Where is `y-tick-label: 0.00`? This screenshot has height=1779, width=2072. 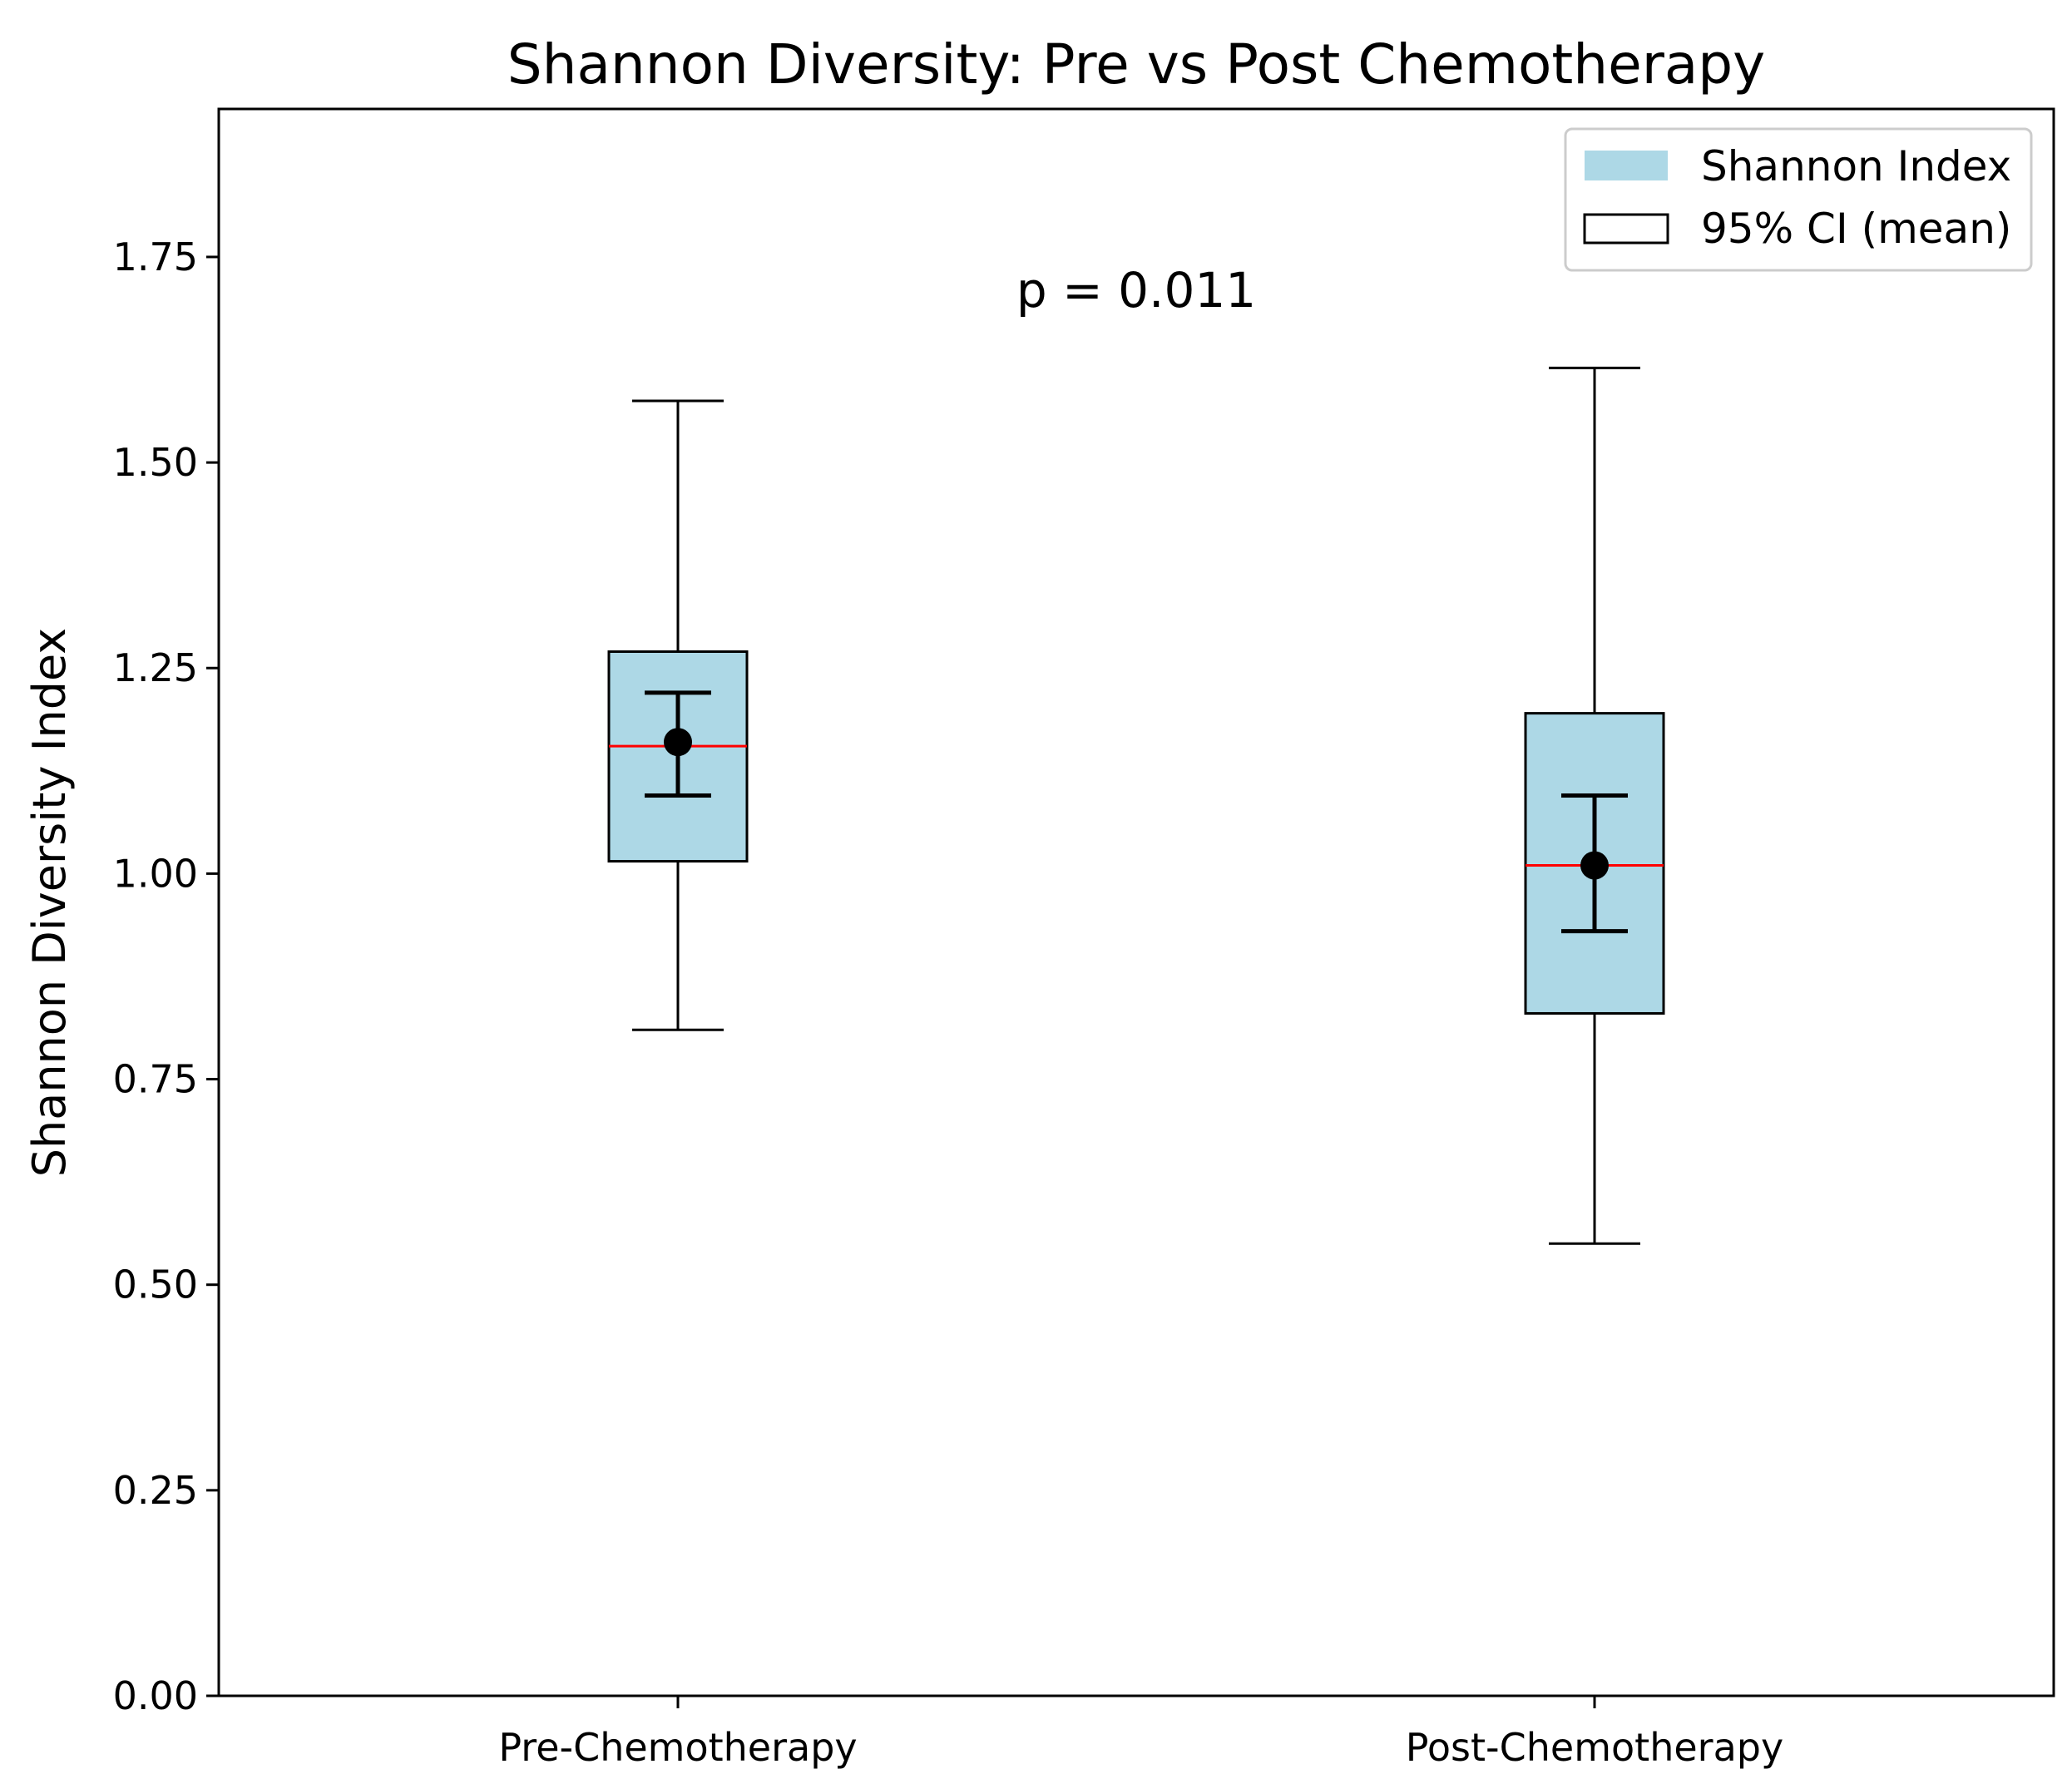
y-tick-label: 0.00 is located at coordinates (155, 1695).